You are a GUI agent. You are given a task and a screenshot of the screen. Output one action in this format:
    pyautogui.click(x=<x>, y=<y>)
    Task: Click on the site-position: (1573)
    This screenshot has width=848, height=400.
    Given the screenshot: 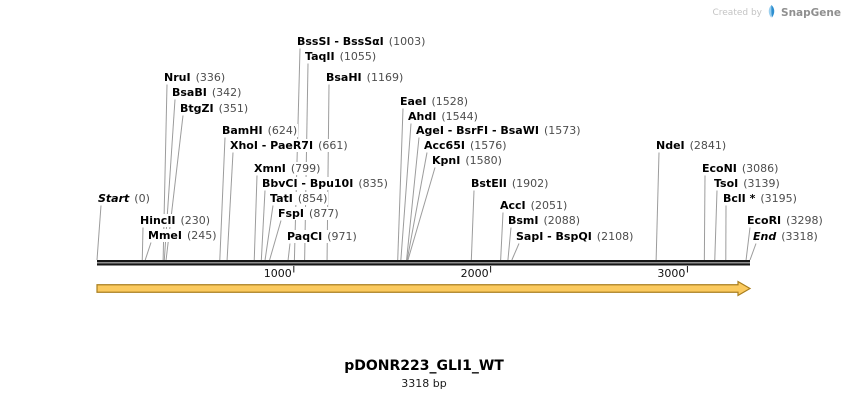 What is the action you would take?
    pyautogui.click(x=562, y=130)
    